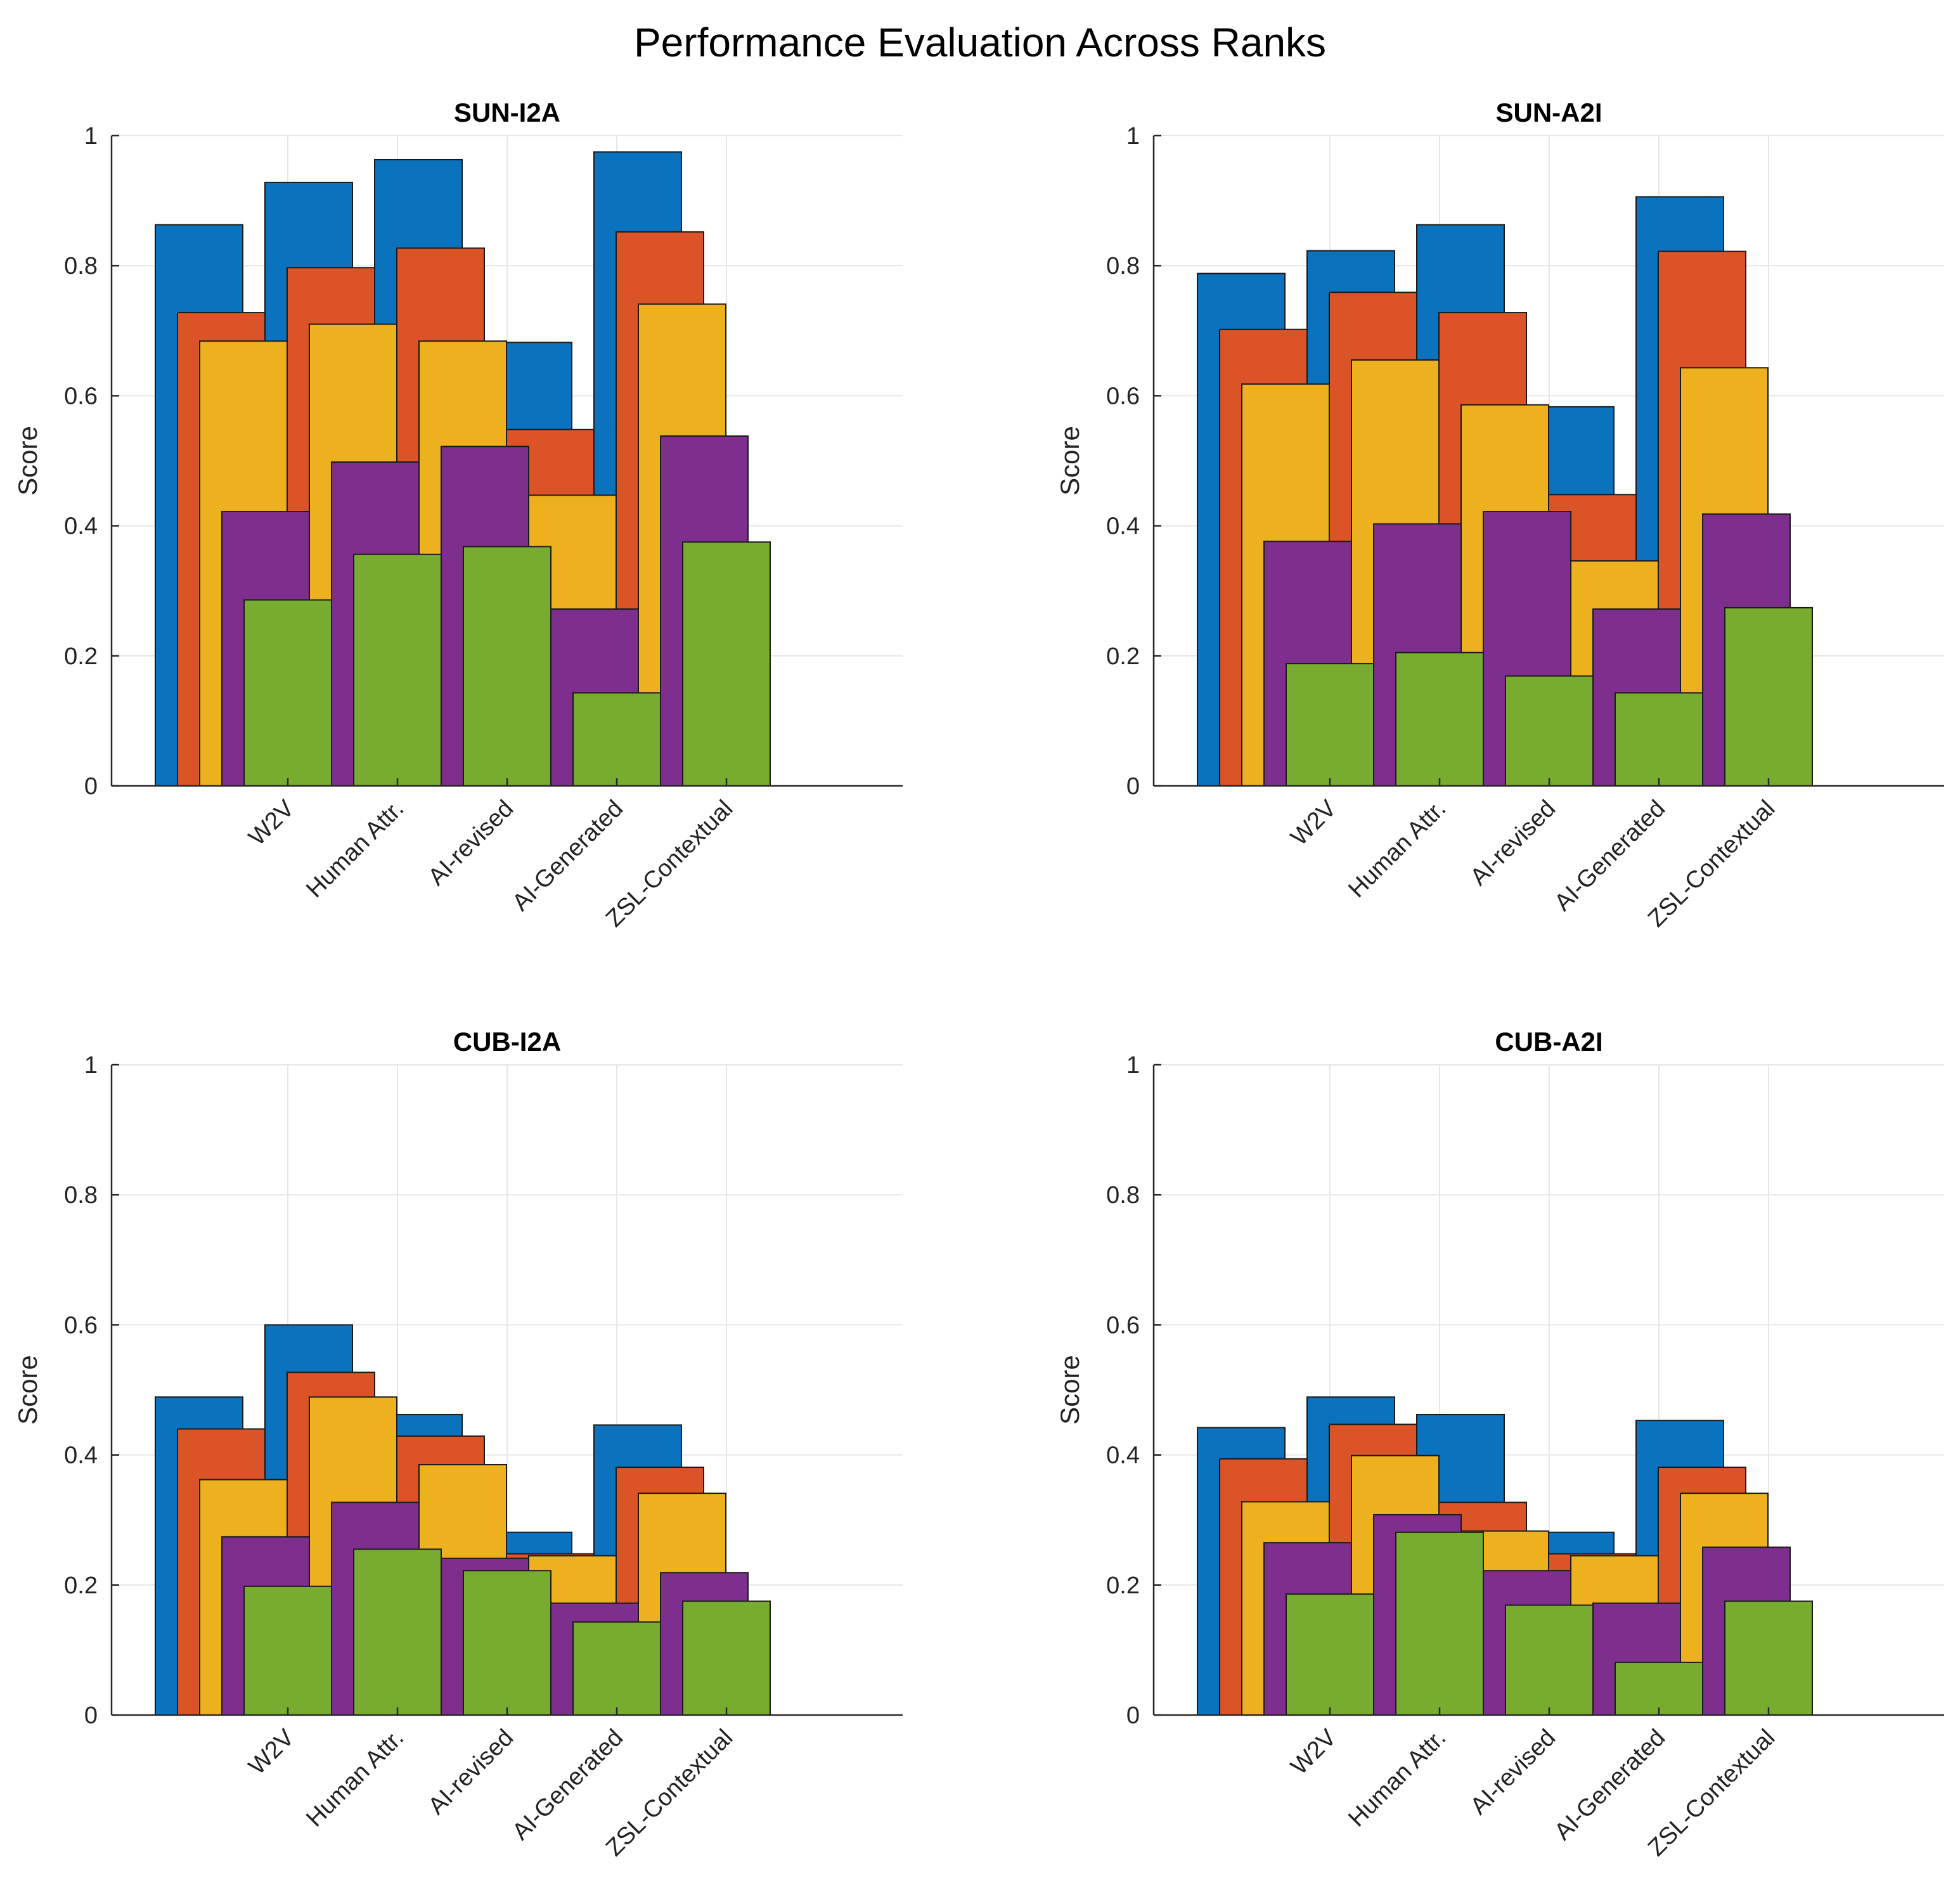 This screenshot has height=1902, width=1960. Describe the element at coordinates (507, 112) in the screenshot. I see `panel-title: SUN-I2A` at that location.